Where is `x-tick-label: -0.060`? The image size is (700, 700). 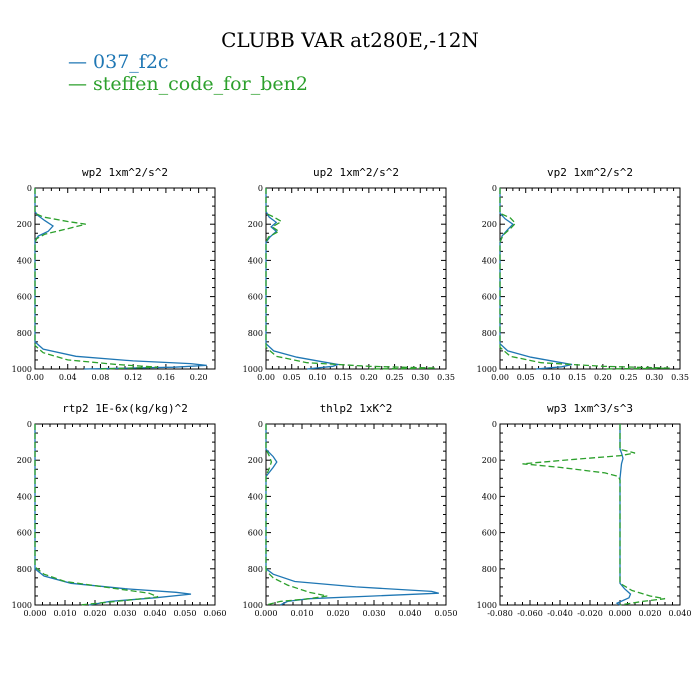
x-tick-label: -0.060 is located at coordinates (530, 613).